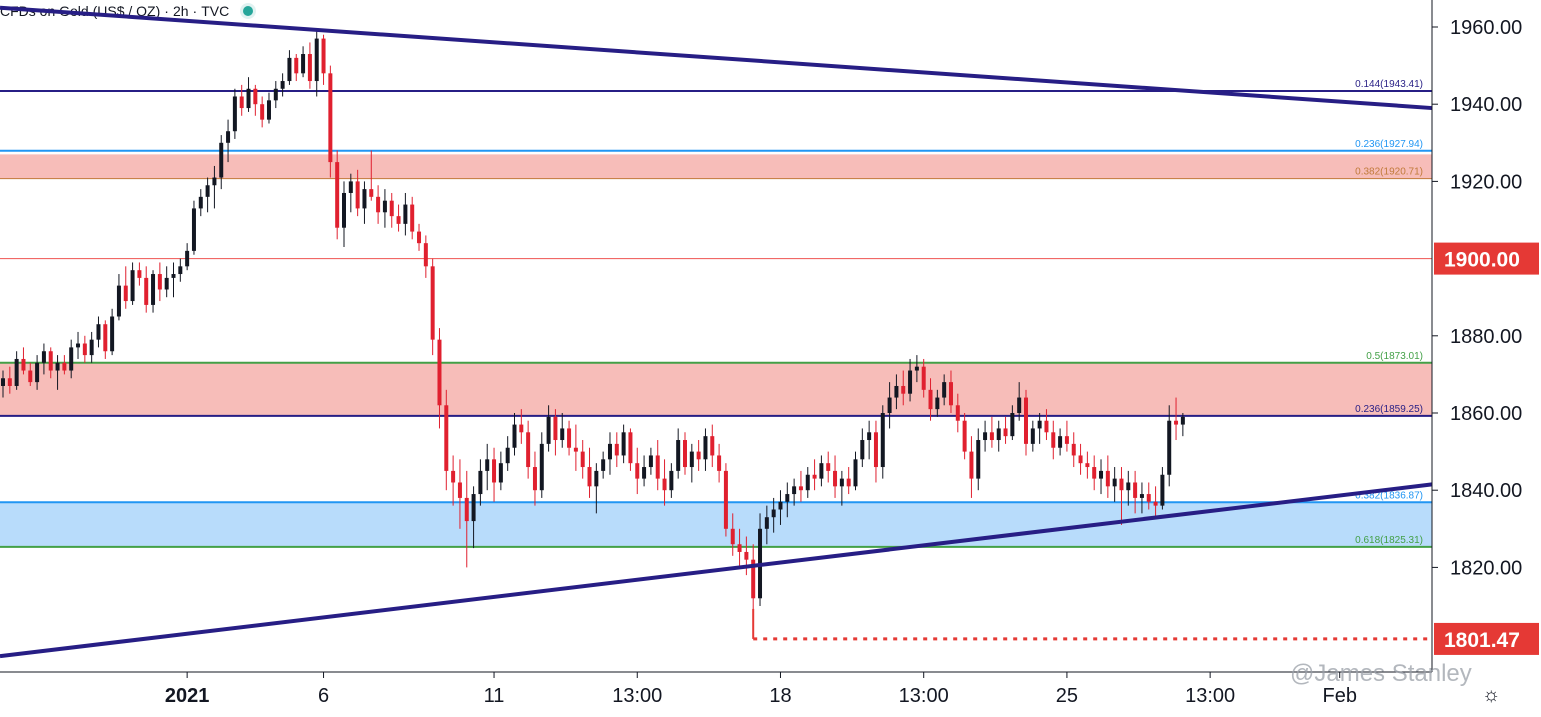 This screenshot has width=1541, height=717. I want to click on y-tick-label: 1840.00, so click(1486, 491).